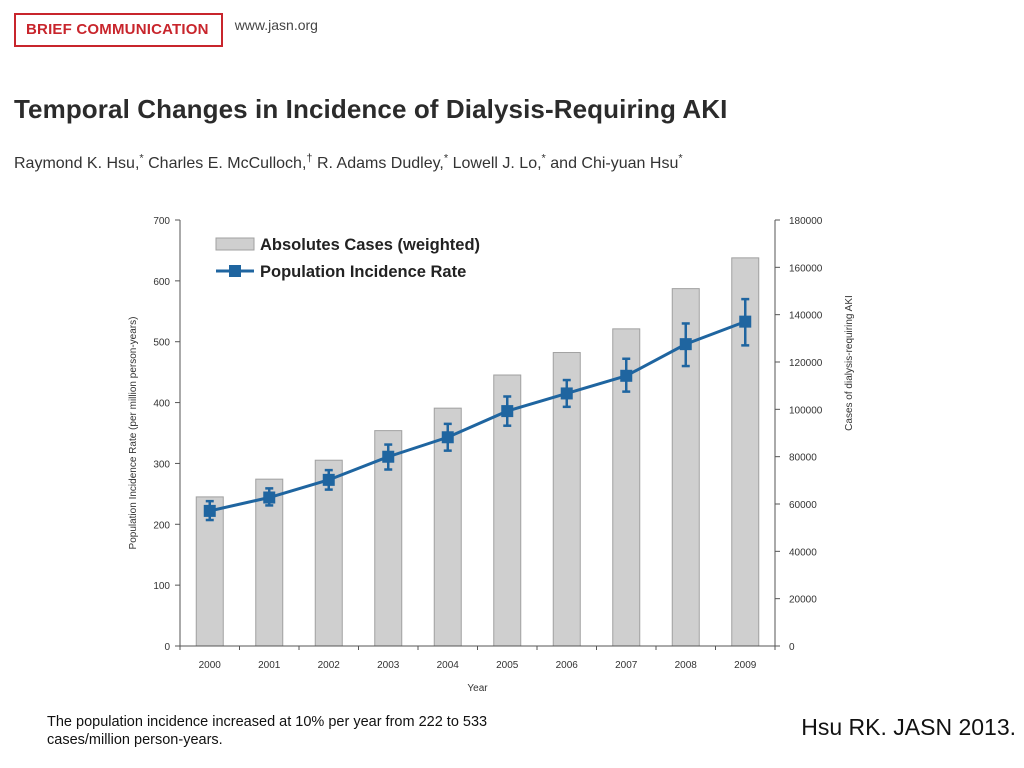 Image resolution: width=1024 pixels, height=768 pixels. I want to click on incidence-point-2000, so click(209, 510).